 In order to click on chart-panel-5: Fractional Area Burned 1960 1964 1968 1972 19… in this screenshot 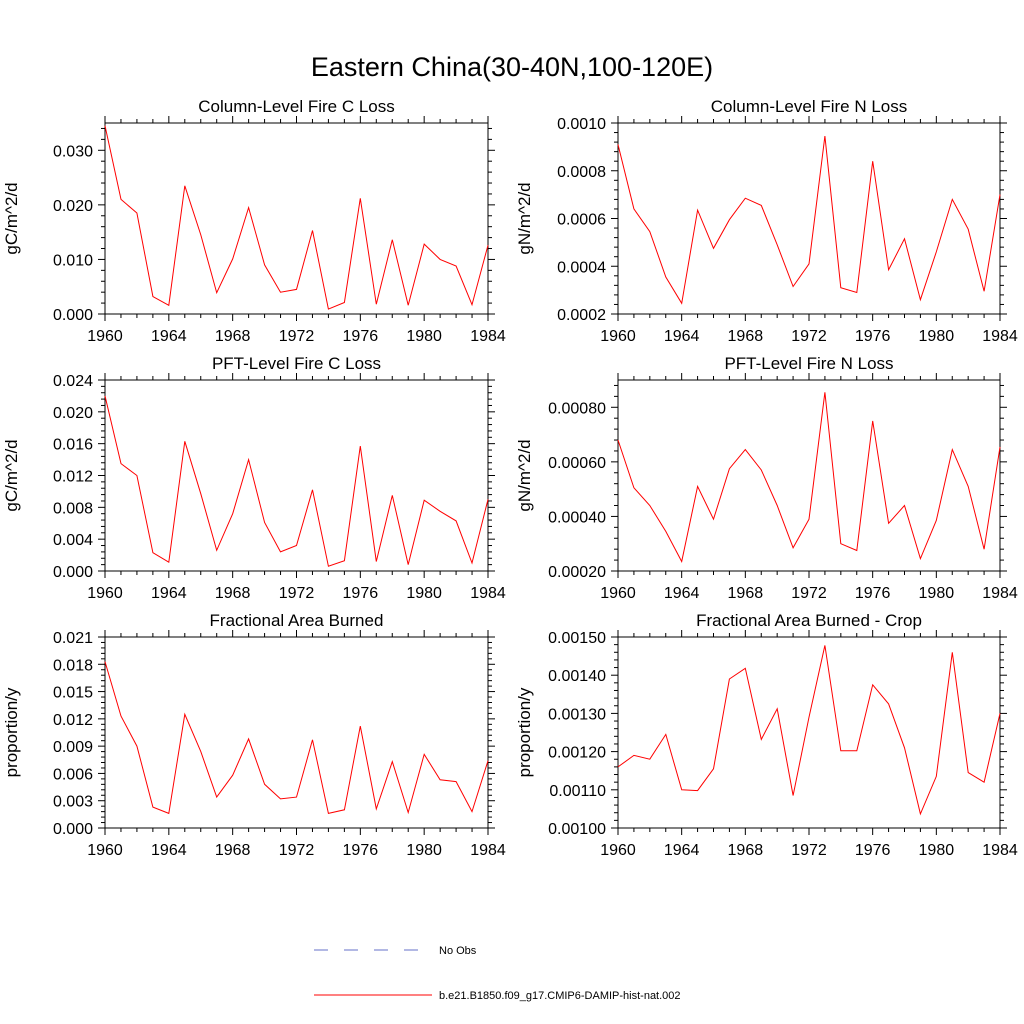, I will do `click(254, 735)`.